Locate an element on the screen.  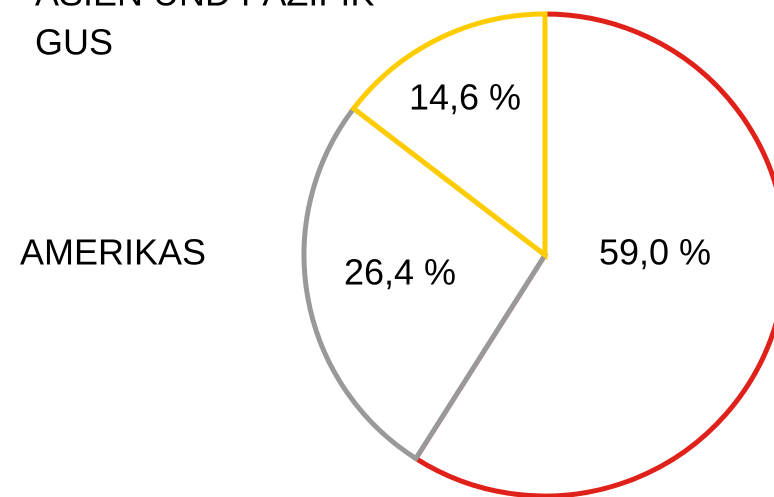
annotation: ASIEN UND PAZIFIK is located at coordinates (204, 7).